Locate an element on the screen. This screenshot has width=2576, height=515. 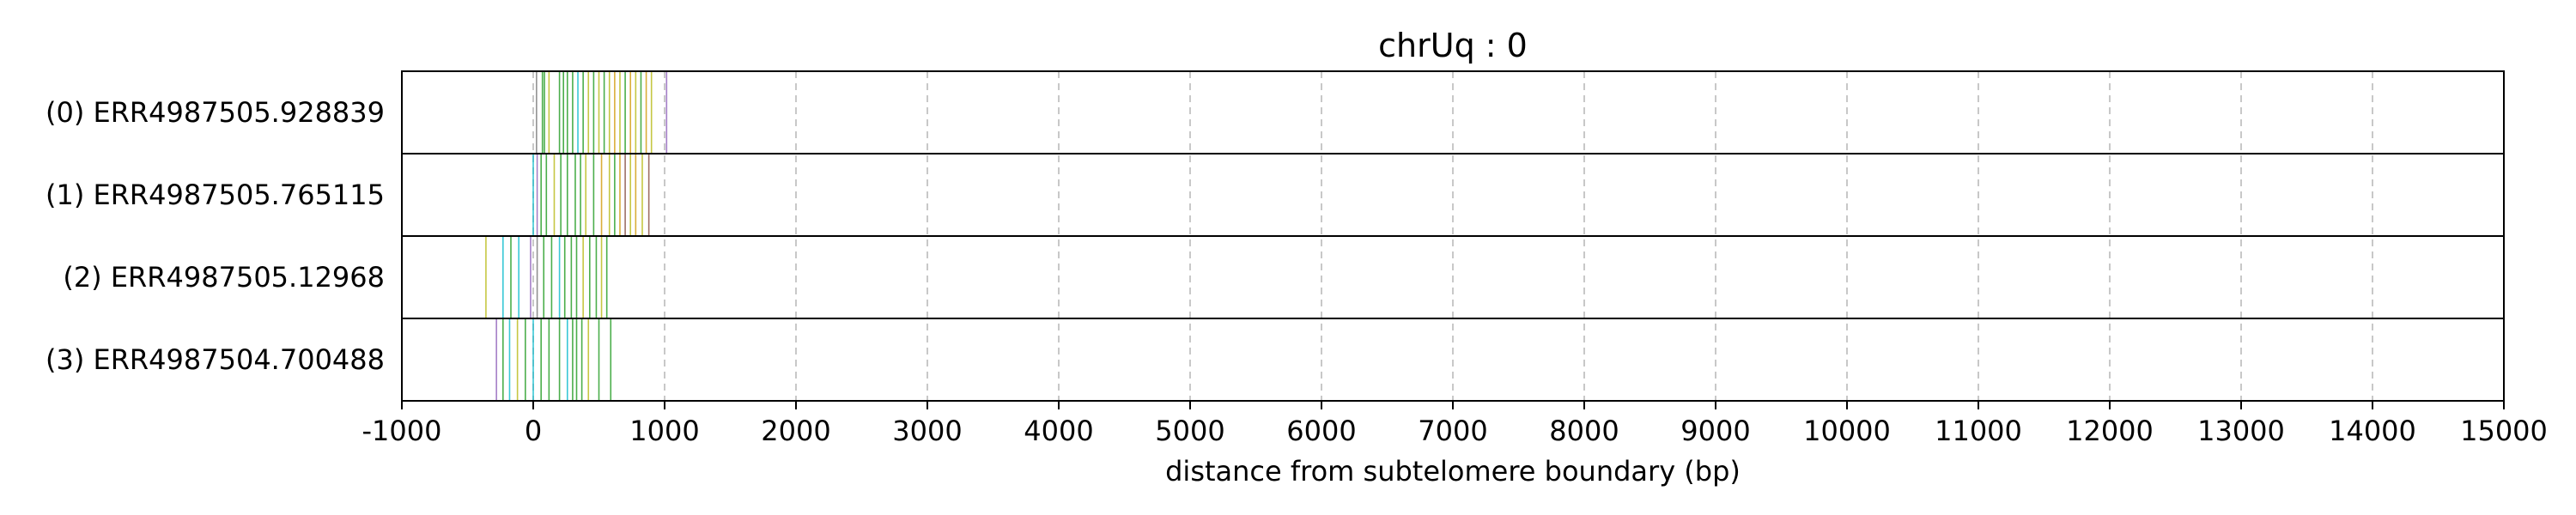
x-tick-label: 4000 is located at coordinates (1058, 431).